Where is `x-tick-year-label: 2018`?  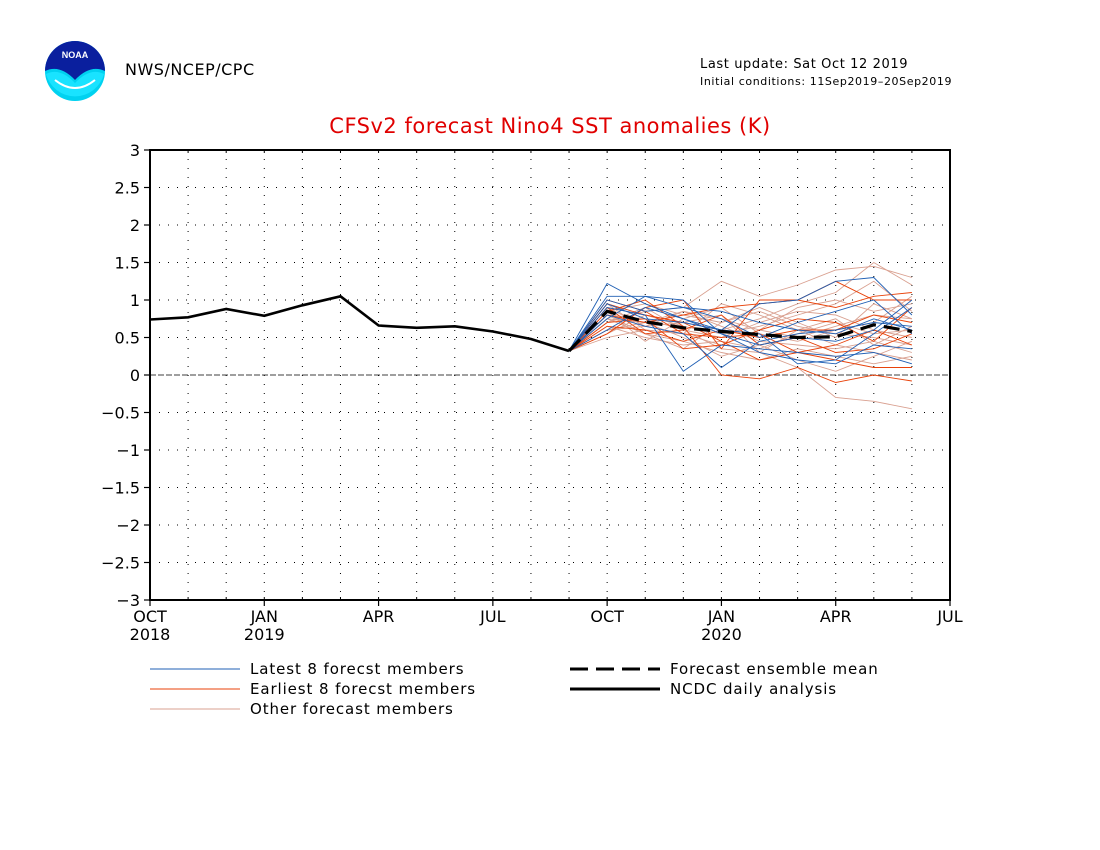 x-tick-year-label: 2018 is located at coordinates (150, 634).